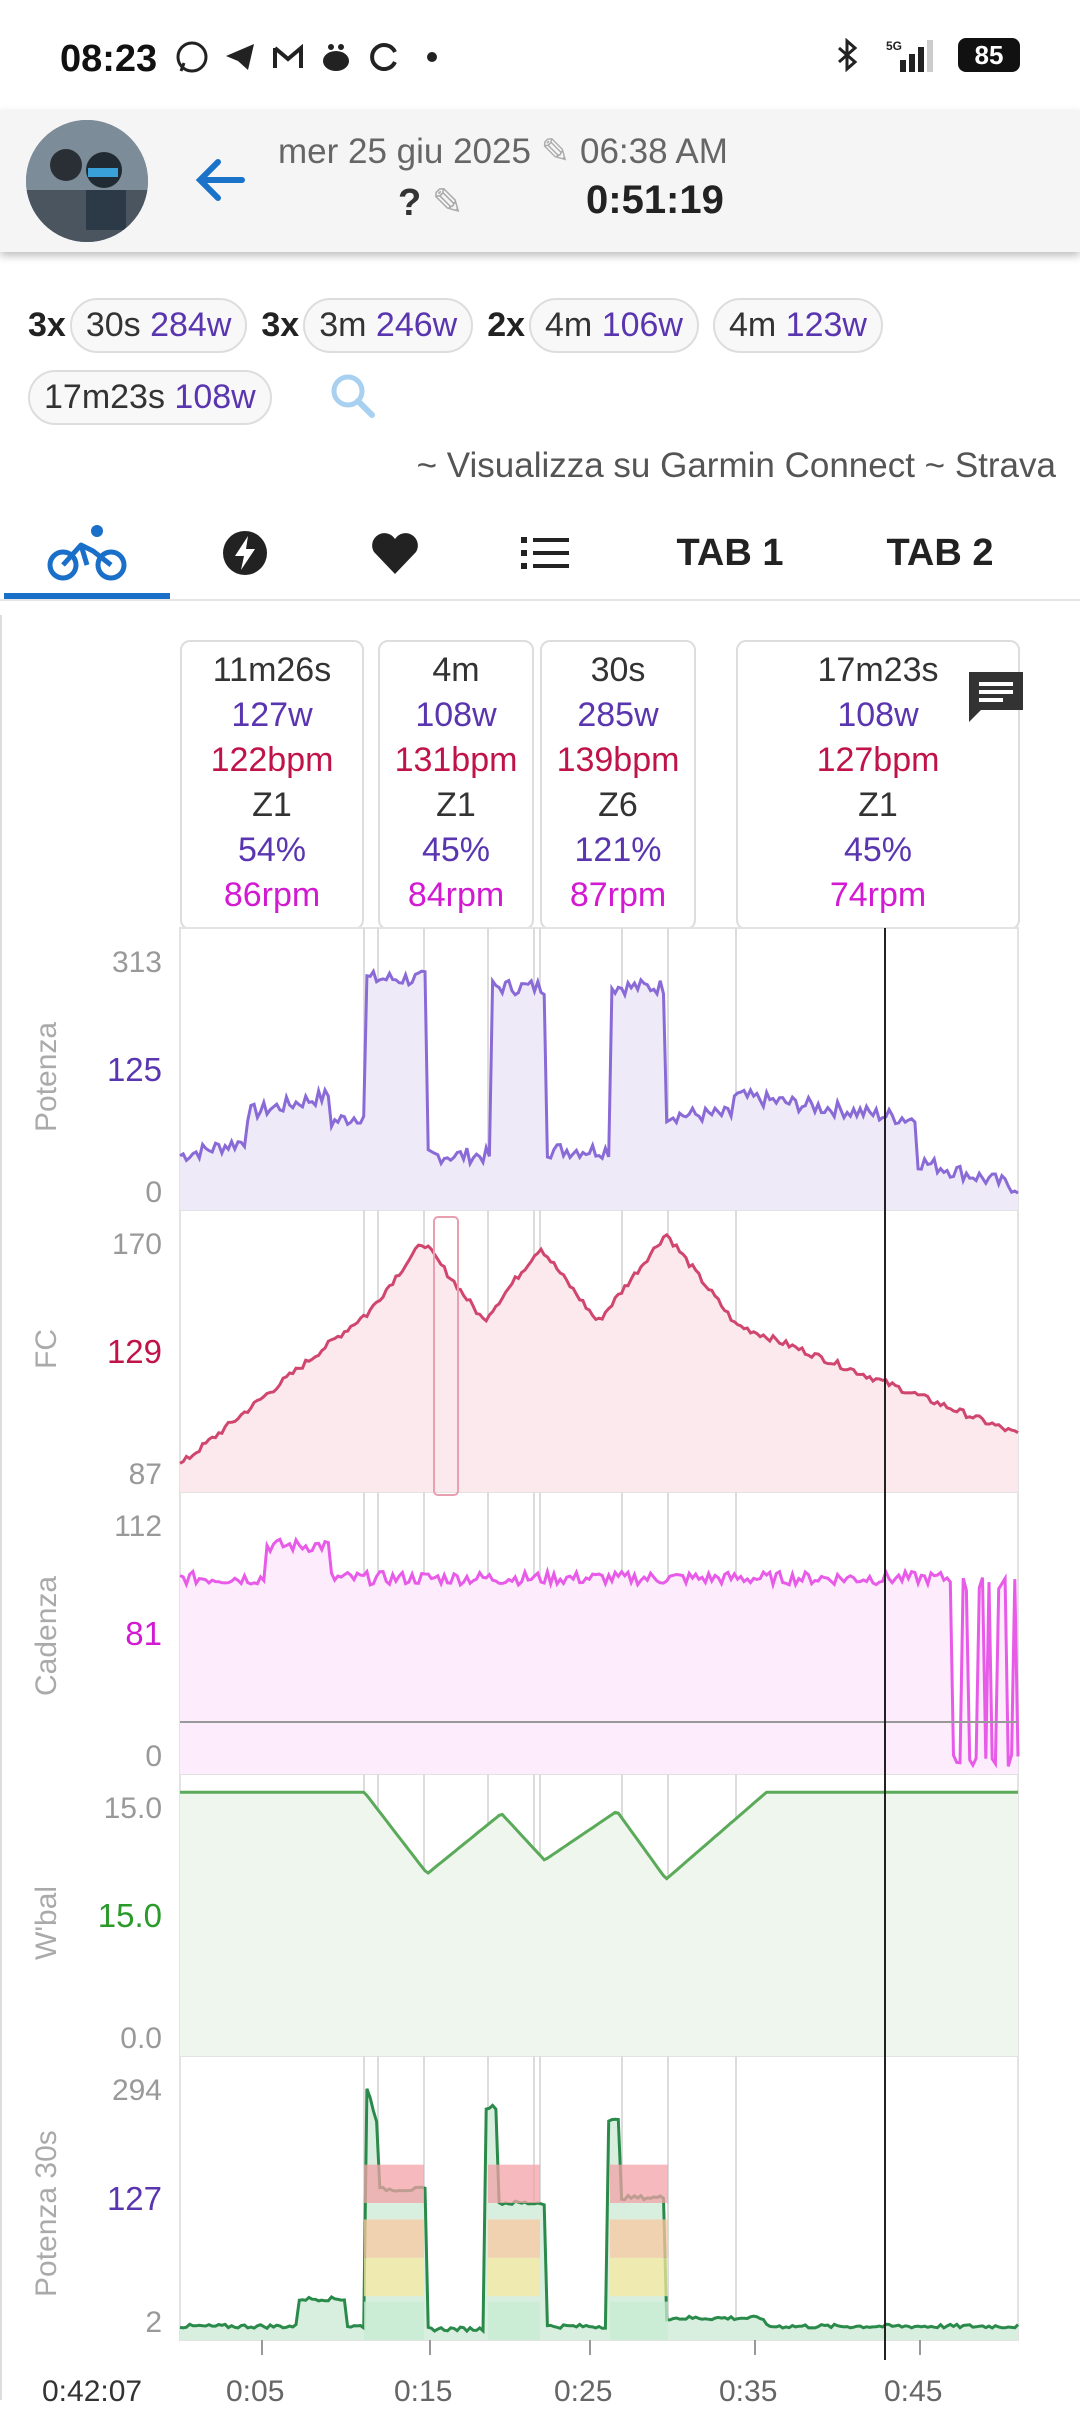 This screenshot has width=1080, height=2409. What do you see at coordinates (416, 325) in the screenshot?
I see `interval-watts: 246w` at bounding box center [416, 325].